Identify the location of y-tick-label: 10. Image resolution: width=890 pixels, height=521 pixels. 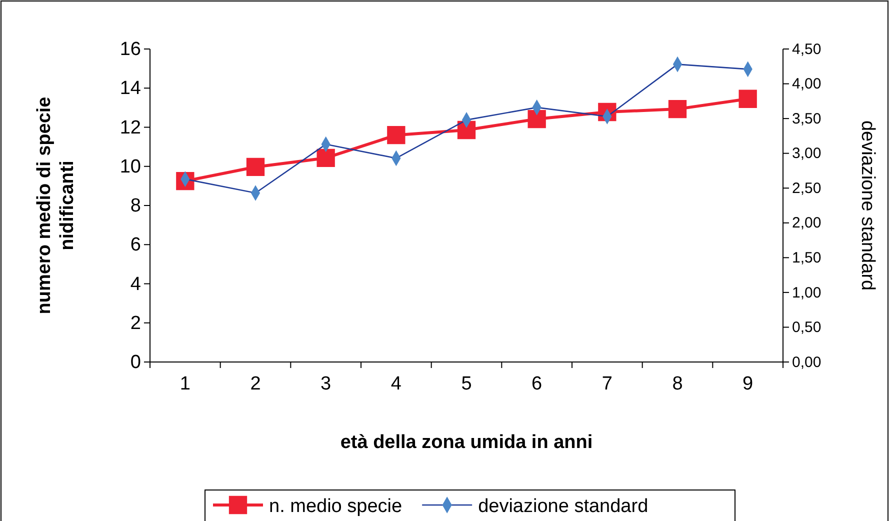
(130, 167).